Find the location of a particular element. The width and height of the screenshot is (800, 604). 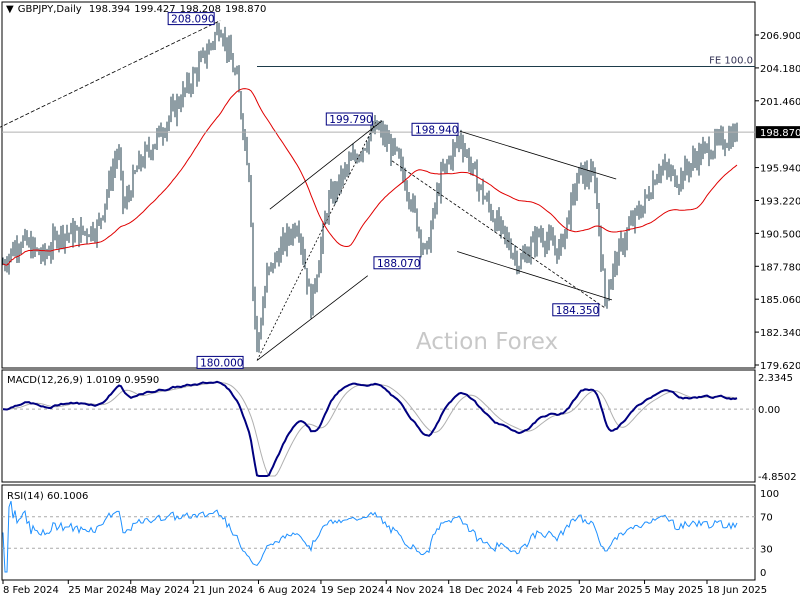

price-annotation-label: 208.090 is located at coordinates (192, 20).